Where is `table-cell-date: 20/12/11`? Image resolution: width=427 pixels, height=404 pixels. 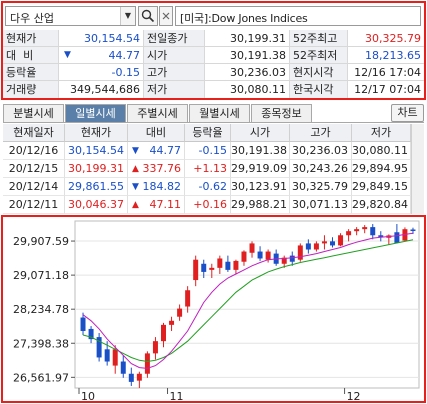
table-cell-date: 20/12/11 is located at coordinates (34, 205).